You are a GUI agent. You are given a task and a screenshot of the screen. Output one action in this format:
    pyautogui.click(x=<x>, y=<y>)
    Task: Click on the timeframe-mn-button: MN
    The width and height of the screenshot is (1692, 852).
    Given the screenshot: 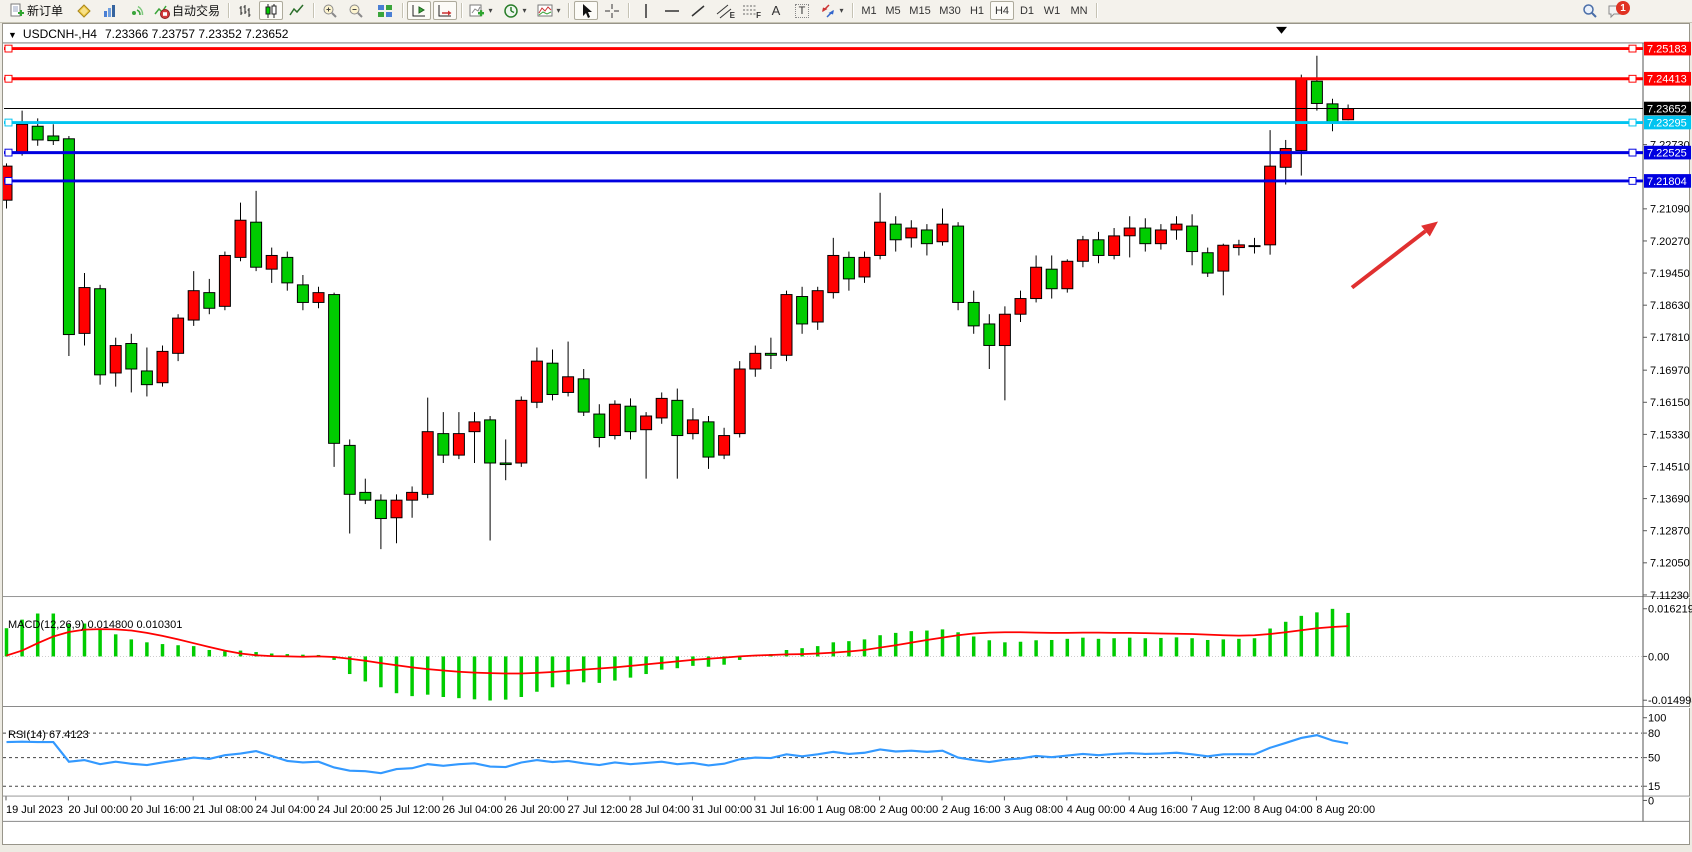 What is the action you would take?
    pyautogui.click(x=1079, y=10)
    